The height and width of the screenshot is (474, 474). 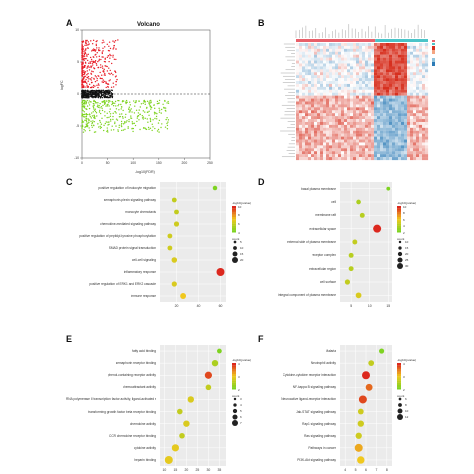 What do you see at coordinates (400, 266) in the screenshot?
I see `dotplot-d-size-legend-dot` at bounding box center [400, 266].